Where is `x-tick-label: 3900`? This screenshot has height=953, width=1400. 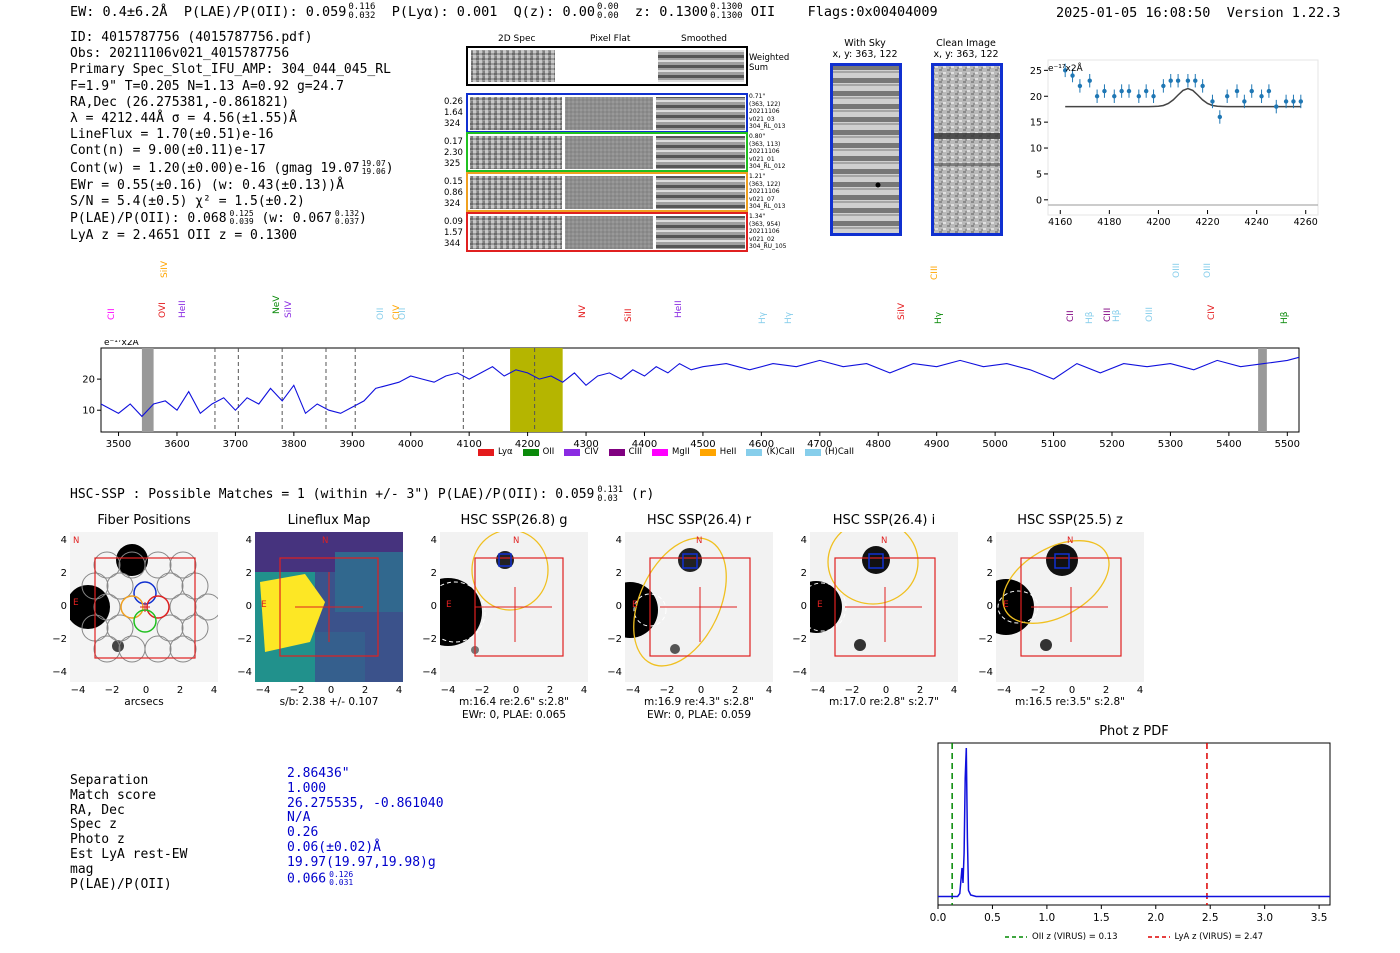
x-tick-label: 3900 is located at coordinates (352, 444).